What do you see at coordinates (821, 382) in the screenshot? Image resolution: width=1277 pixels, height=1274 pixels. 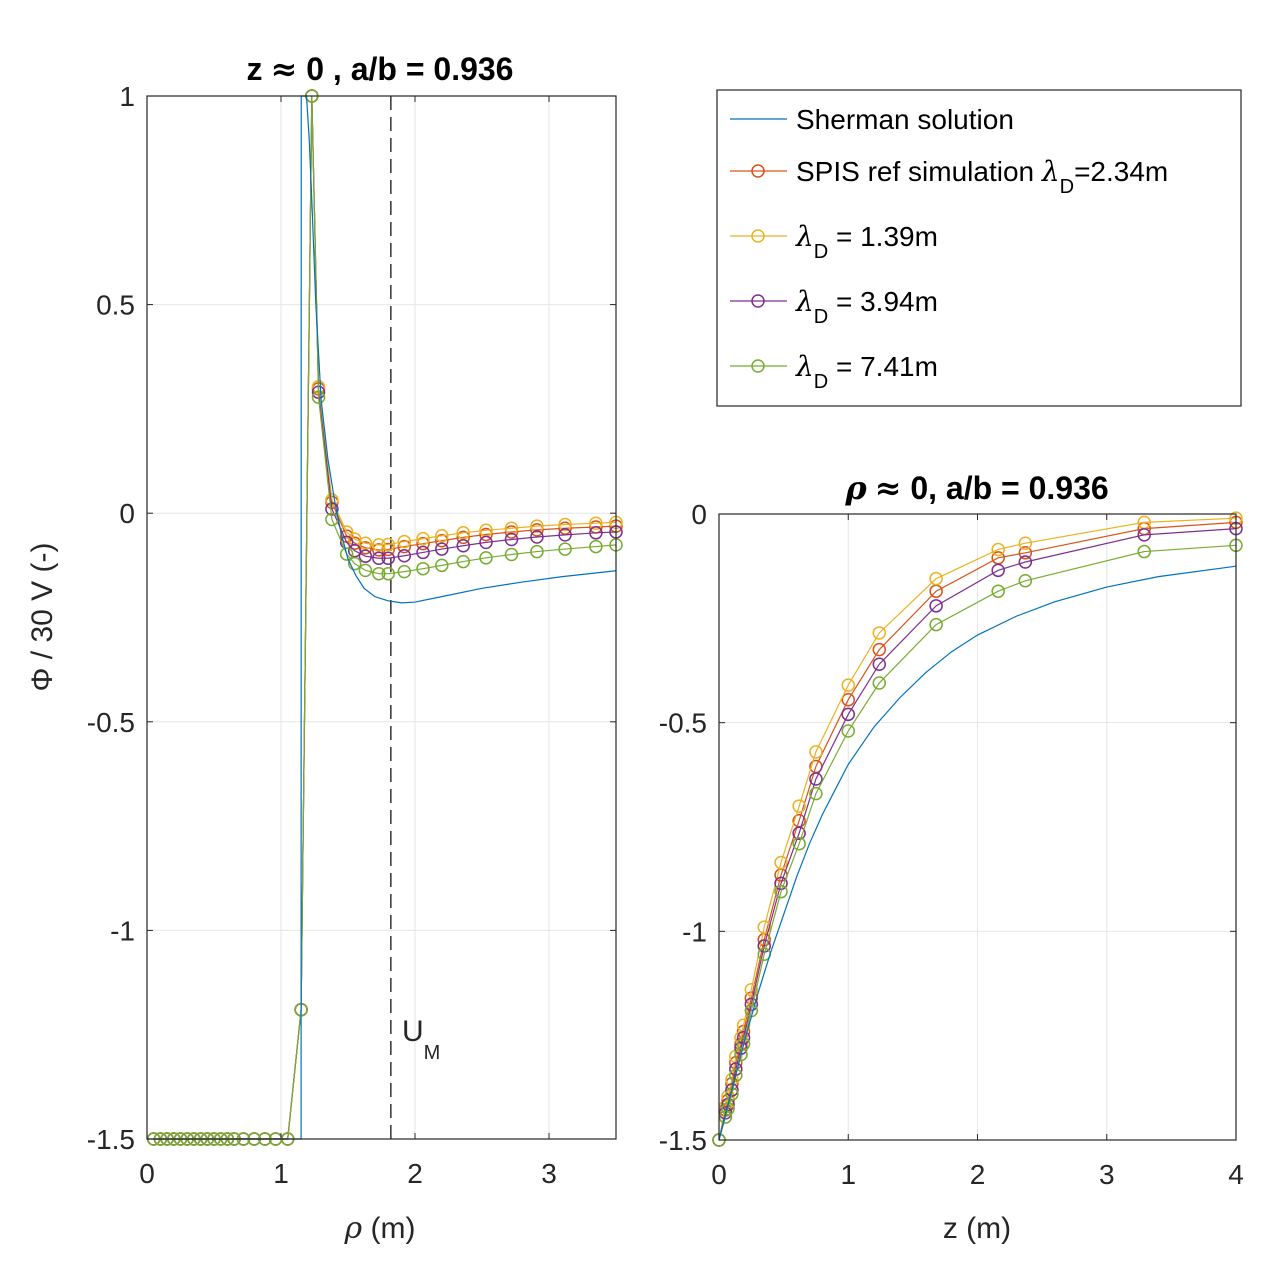 I see `legend-3-sub: D` at bounding box center [821, 382].